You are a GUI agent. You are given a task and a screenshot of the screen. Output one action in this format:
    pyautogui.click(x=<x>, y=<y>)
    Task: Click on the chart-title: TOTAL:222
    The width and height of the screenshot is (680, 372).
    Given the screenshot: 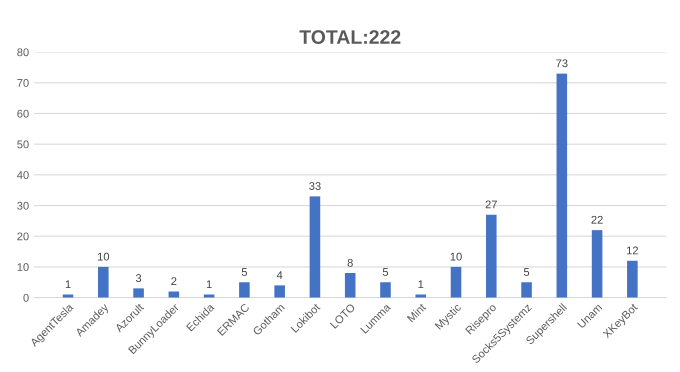 What is the action you would take?
    pyautogui.click(x=349, y=37)
    